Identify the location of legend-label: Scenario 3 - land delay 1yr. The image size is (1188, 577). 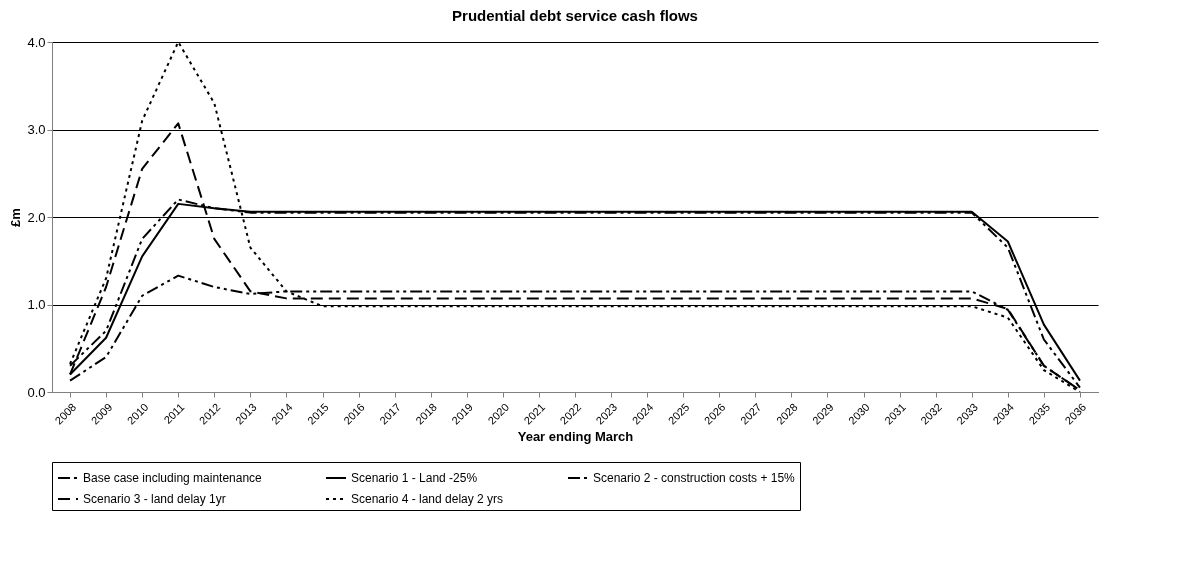
(154, 499).